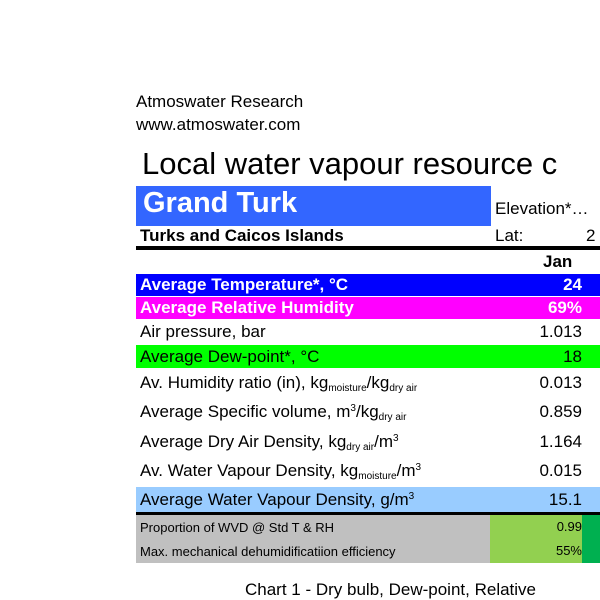  I want to click on row-value: 24, so click(572, 284).